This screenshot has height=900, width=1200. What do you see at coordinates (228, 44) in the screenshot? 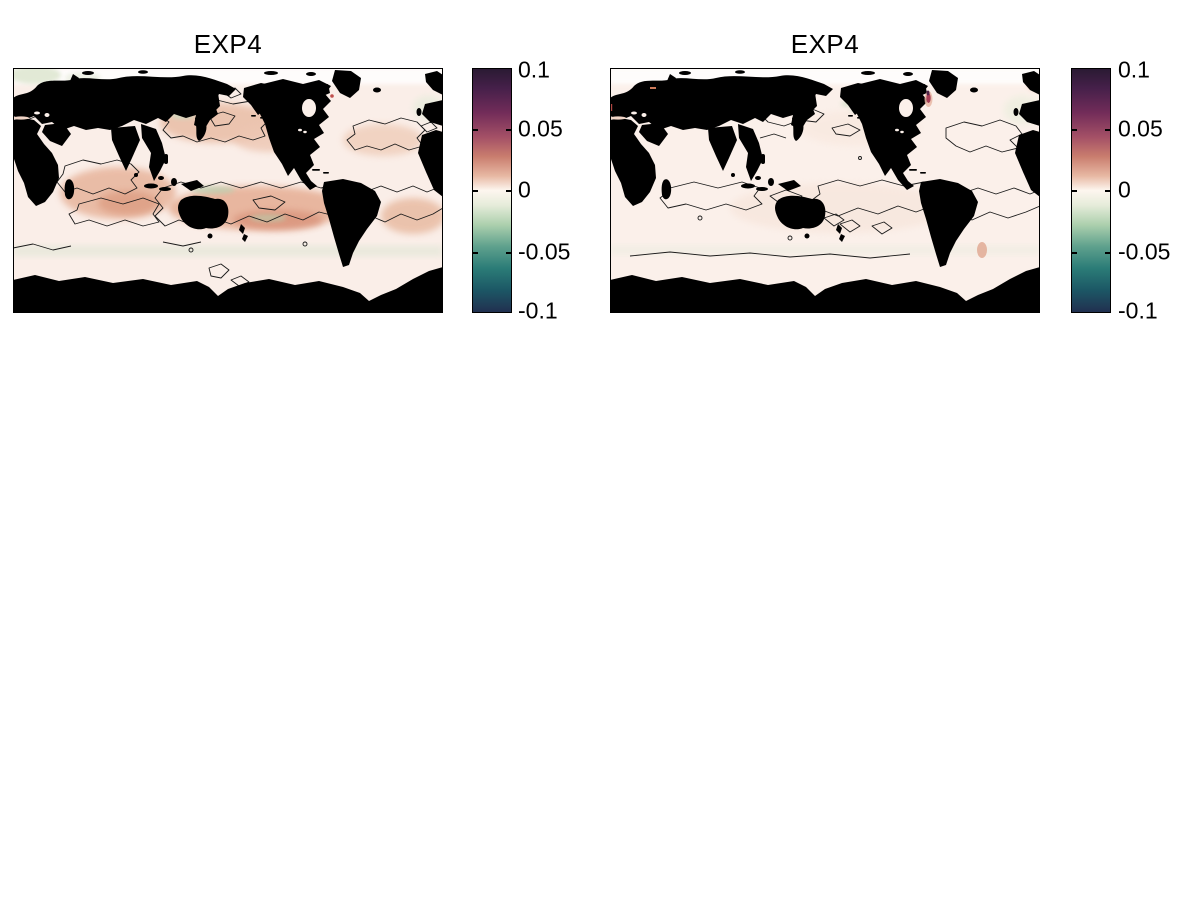
I see `panel-title-left: EXP4` at bounding box center [228, 44].